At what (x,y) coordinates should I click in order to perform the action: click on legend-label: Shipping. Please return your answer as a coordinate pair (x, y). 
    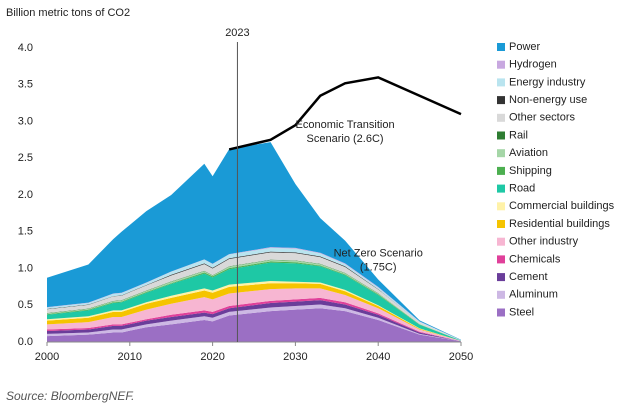
    Looking at the image, I should click on (530, 171).